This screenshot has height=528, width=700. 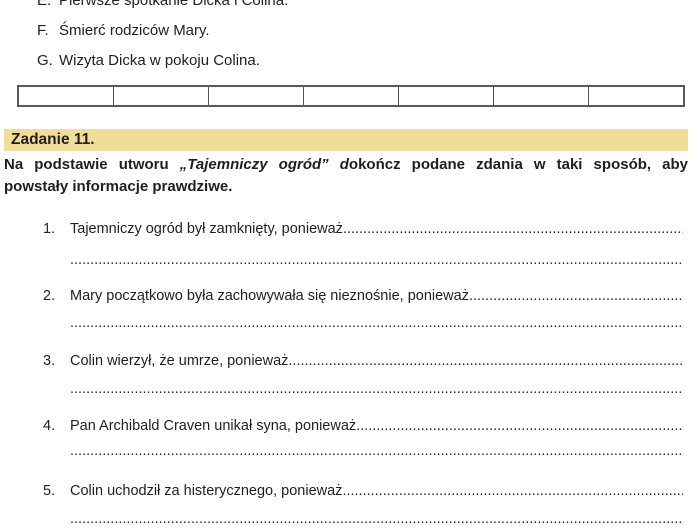 I want to click on option-text: Śmierć rodziców Mary., so click(x=134, y=30).